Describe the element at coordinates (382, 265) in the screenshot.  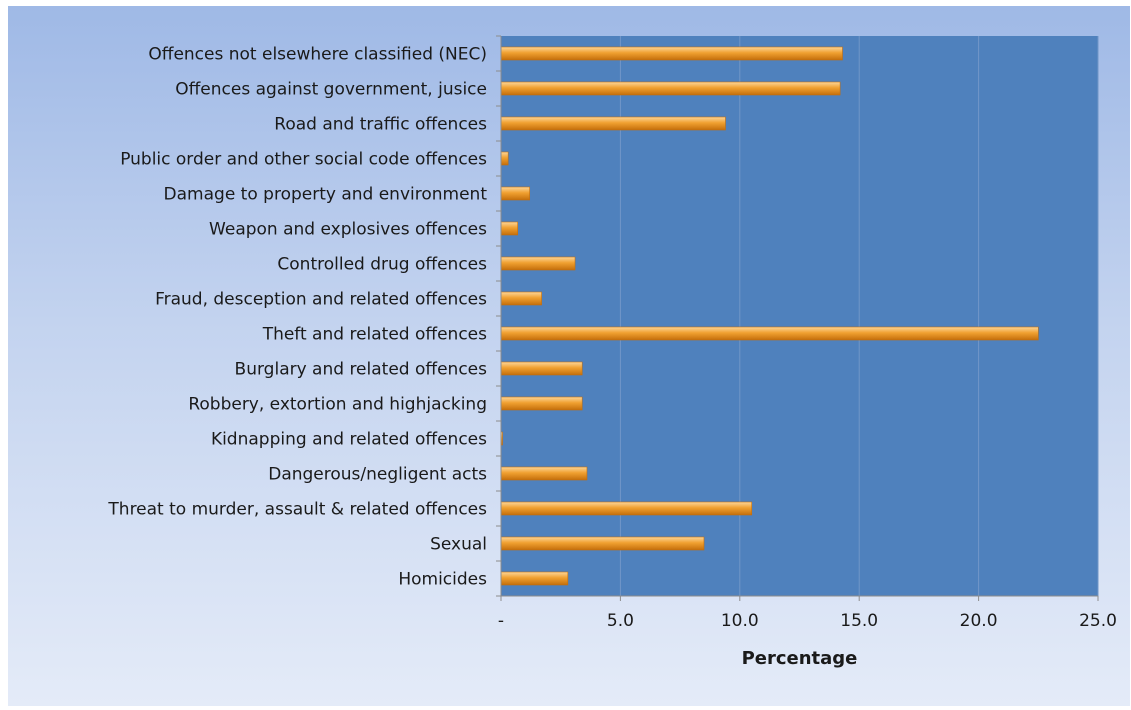
I see `category-label: Controlled drug offences` at that location.